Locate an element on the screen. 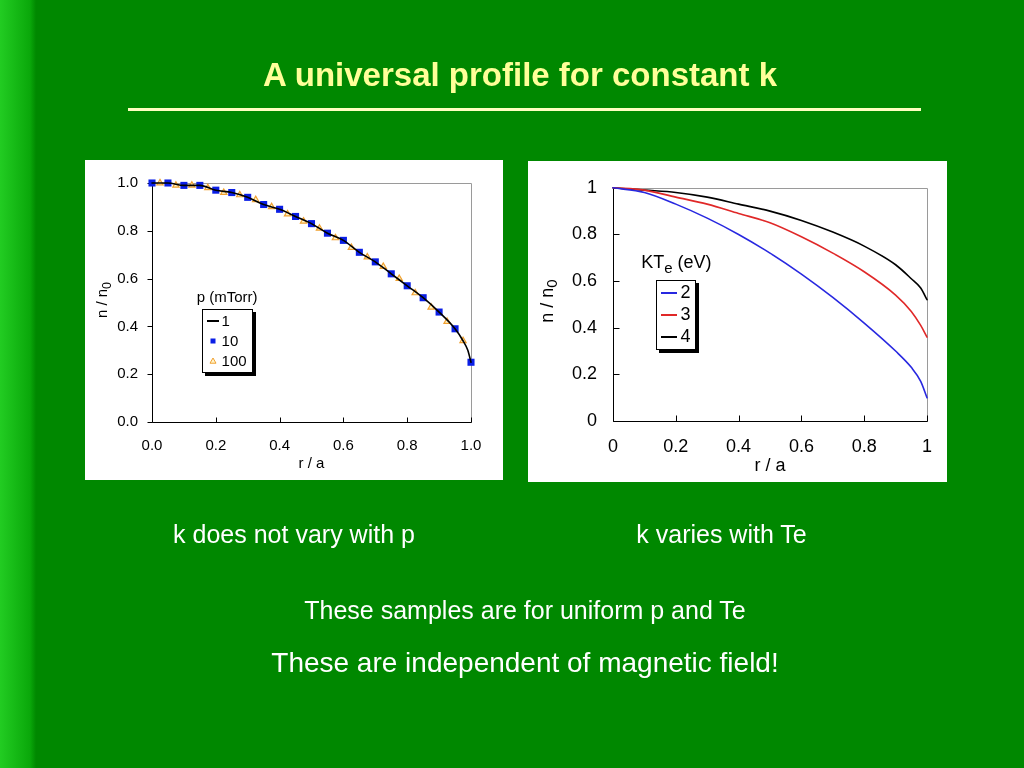  legend-label: 100 is located at coordinates (234, 361).